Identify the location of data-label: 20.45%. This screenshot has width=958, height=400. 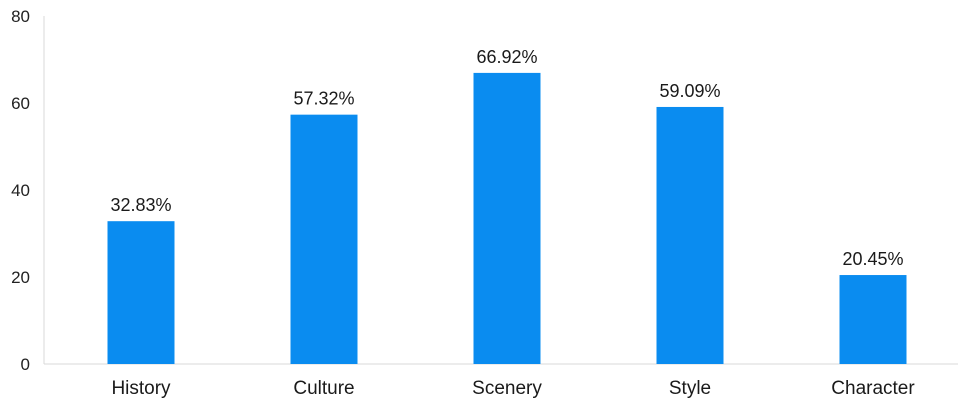
(872, 259).